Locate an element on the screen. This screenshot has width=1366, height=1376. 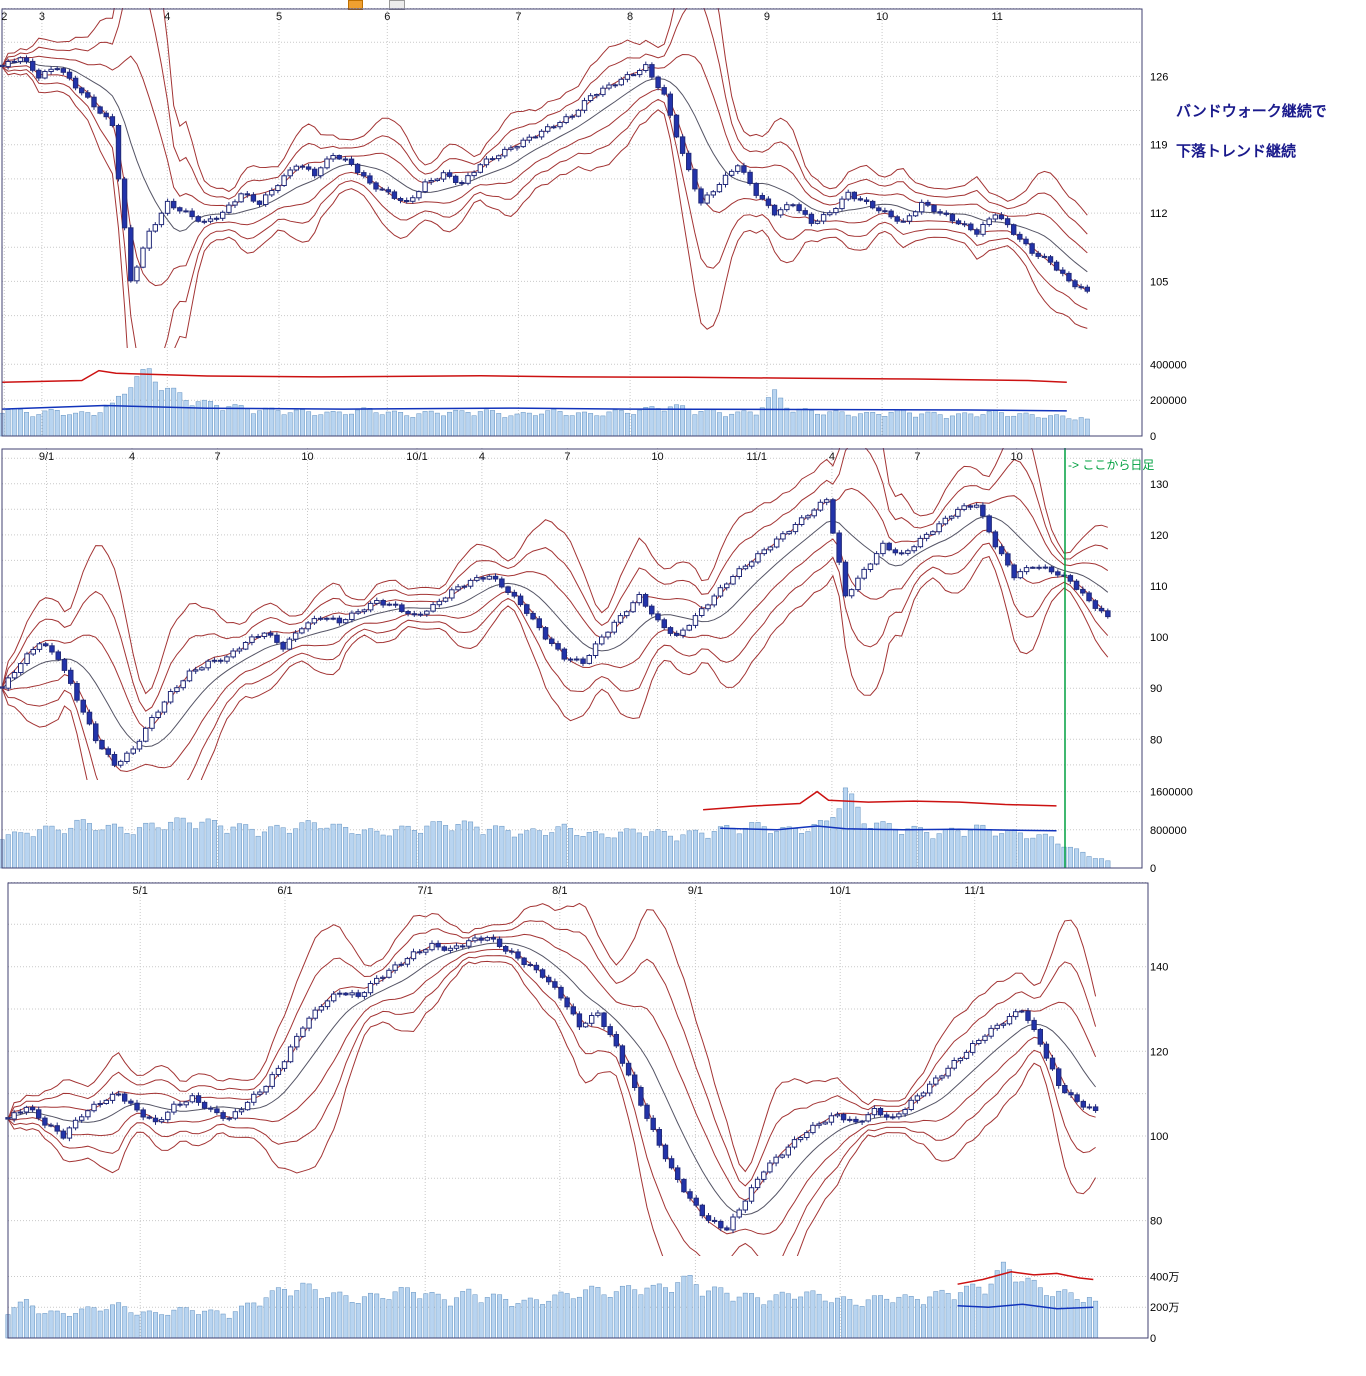
svg-text: 6/1 is located at coordinates (284, 891).